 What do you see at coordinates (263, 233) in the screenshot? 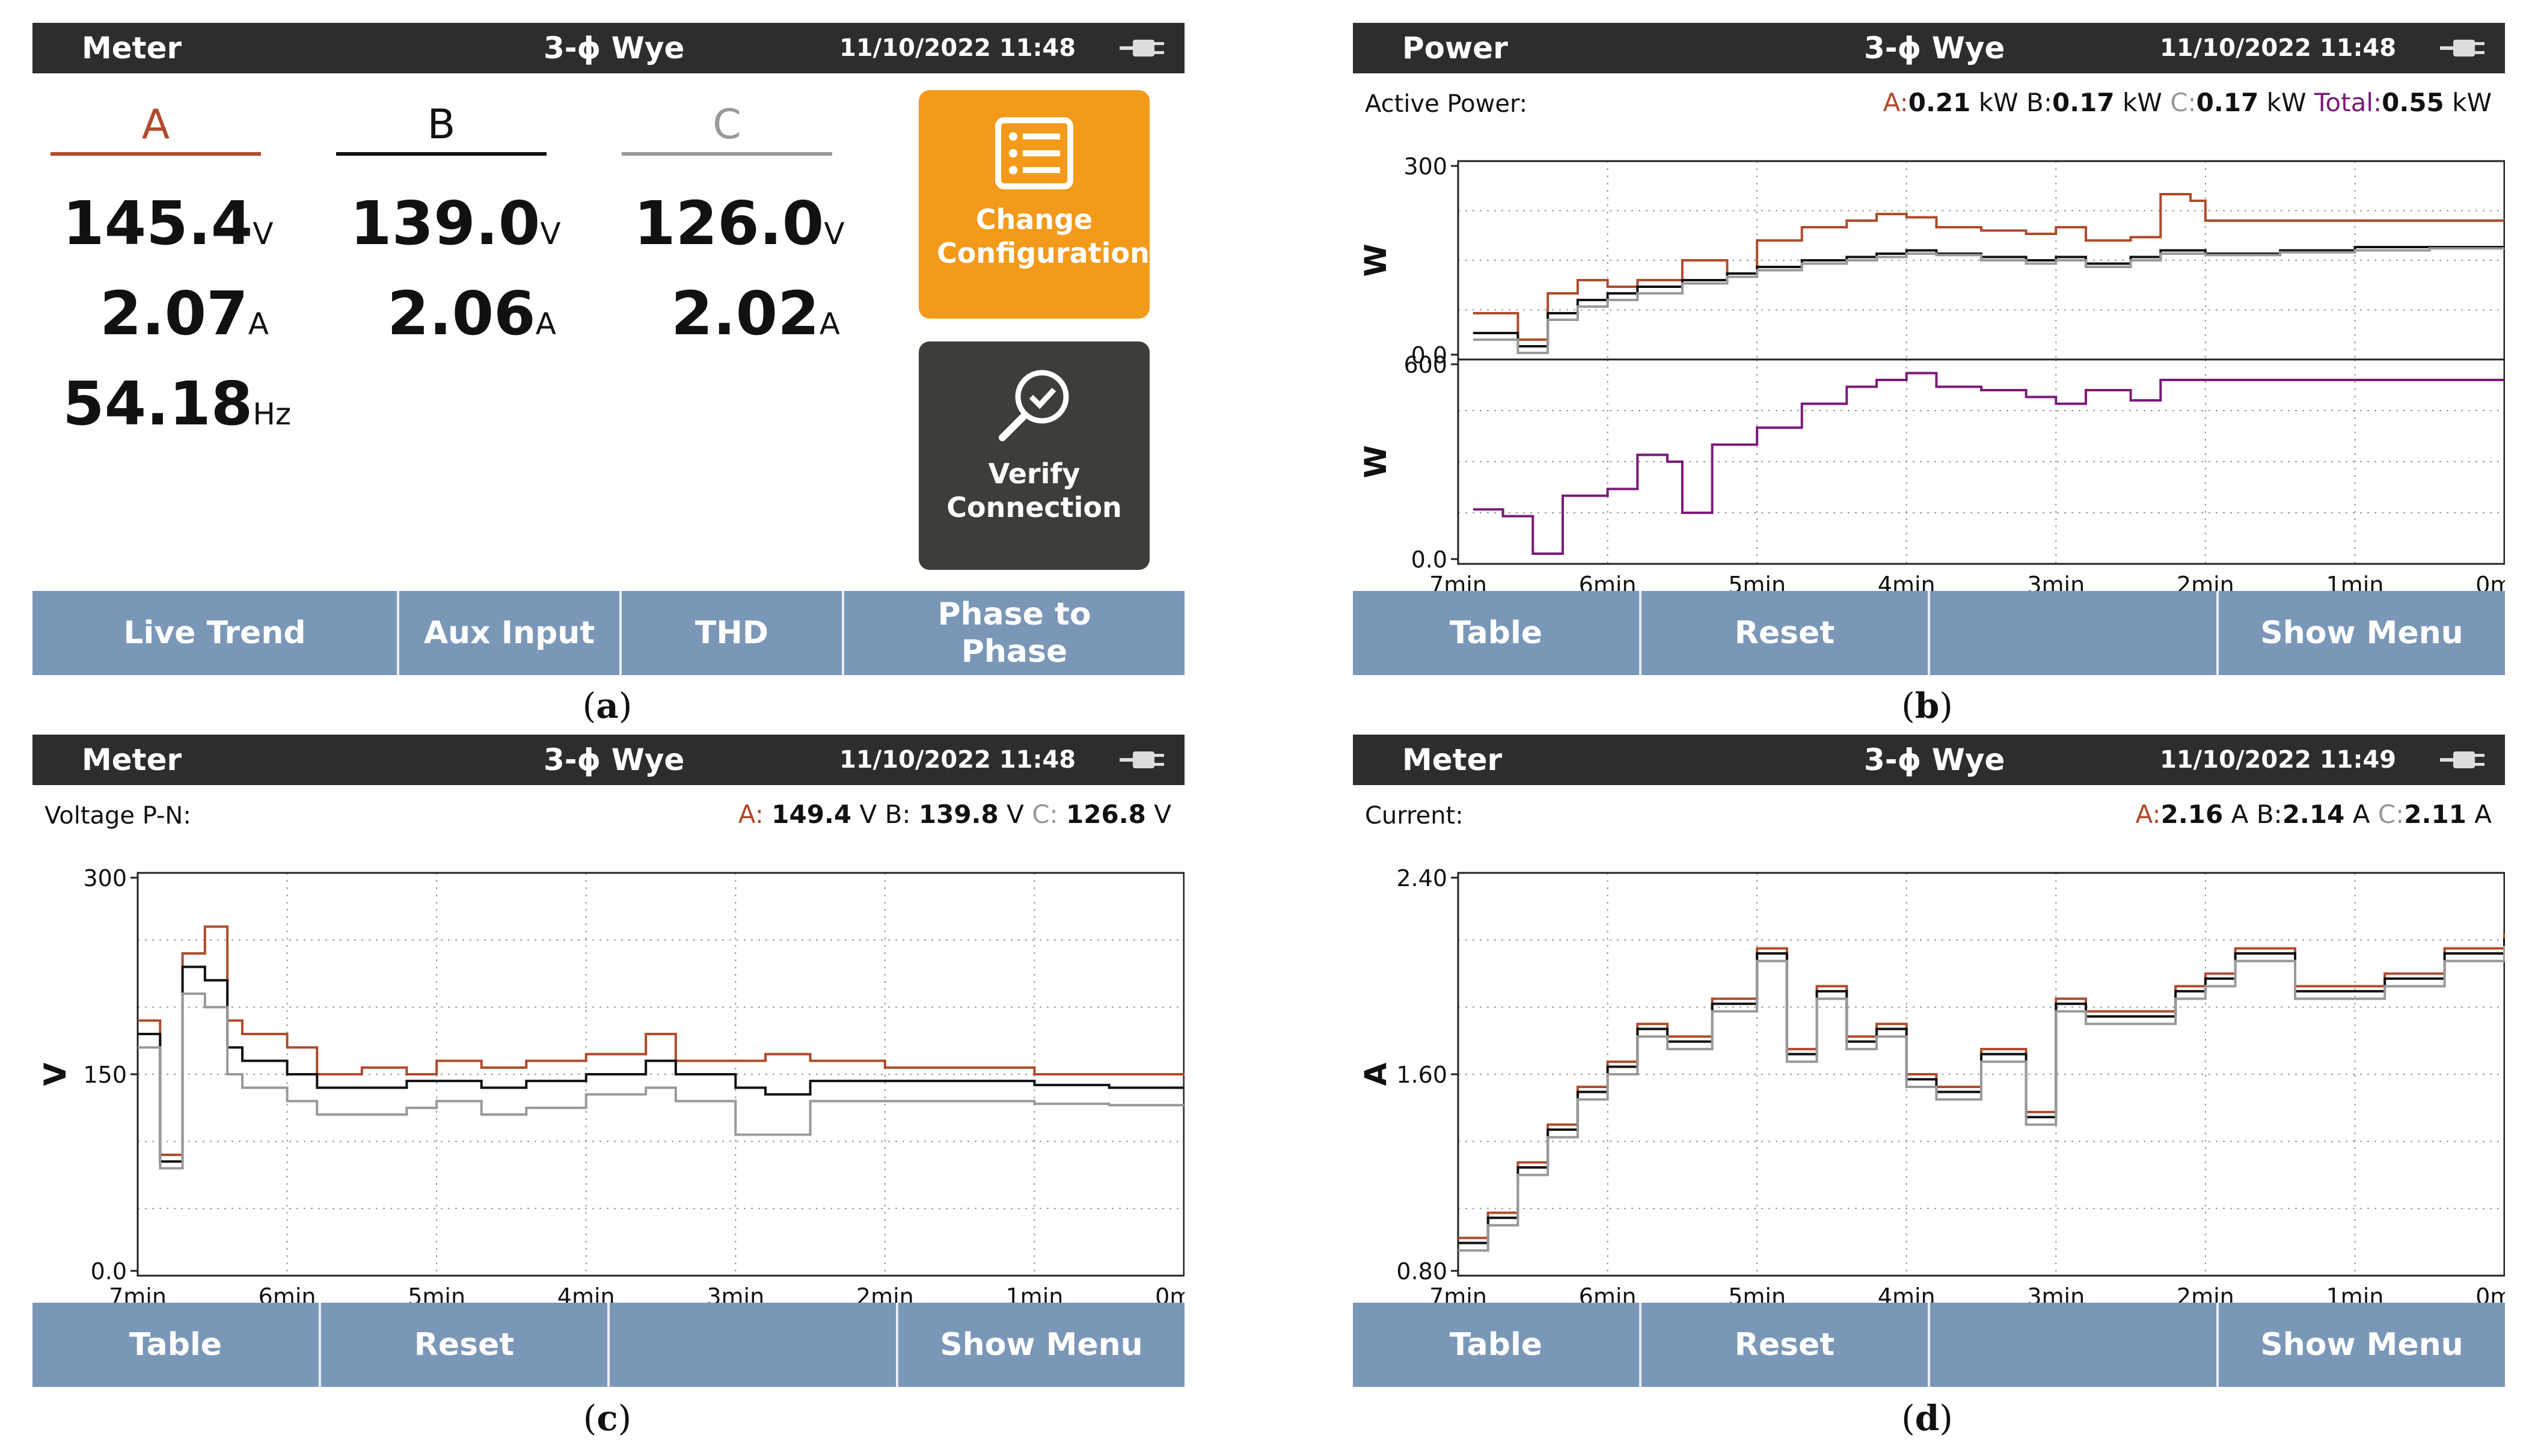
I see `unit: V` at bounding box center [263, 233].